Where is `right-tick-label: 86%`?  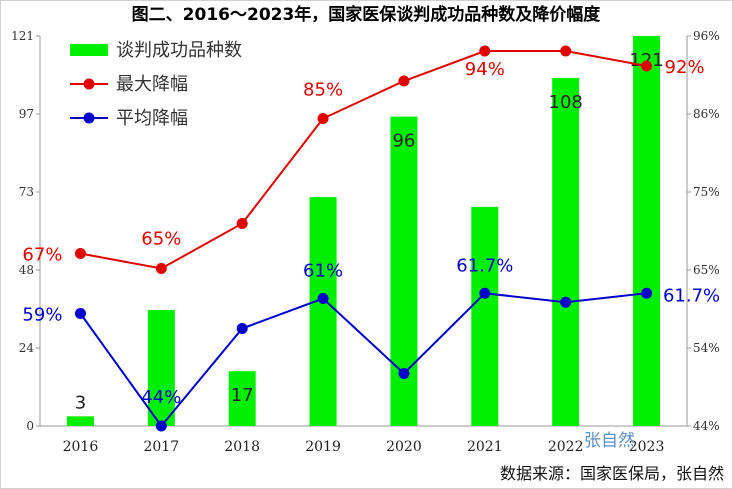
right-tick-label: 86% is located at coordinates (706, 114).